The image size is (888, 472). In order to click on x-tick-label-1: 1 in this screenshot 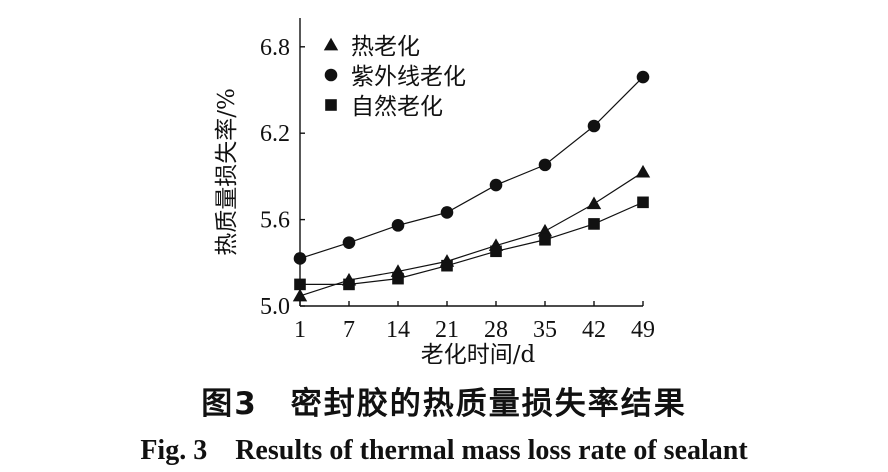, I will do `click(300, 330)`.